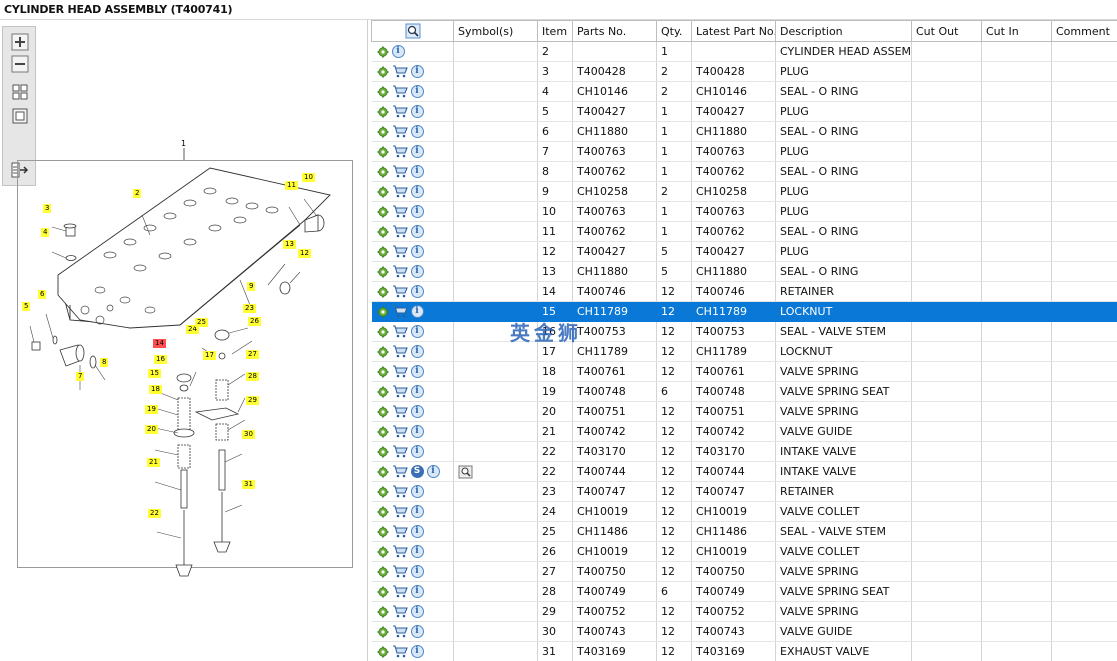 The image size is (1117, 661). I want to click on column-header-parts-no: Parts No., so click(614, 31).